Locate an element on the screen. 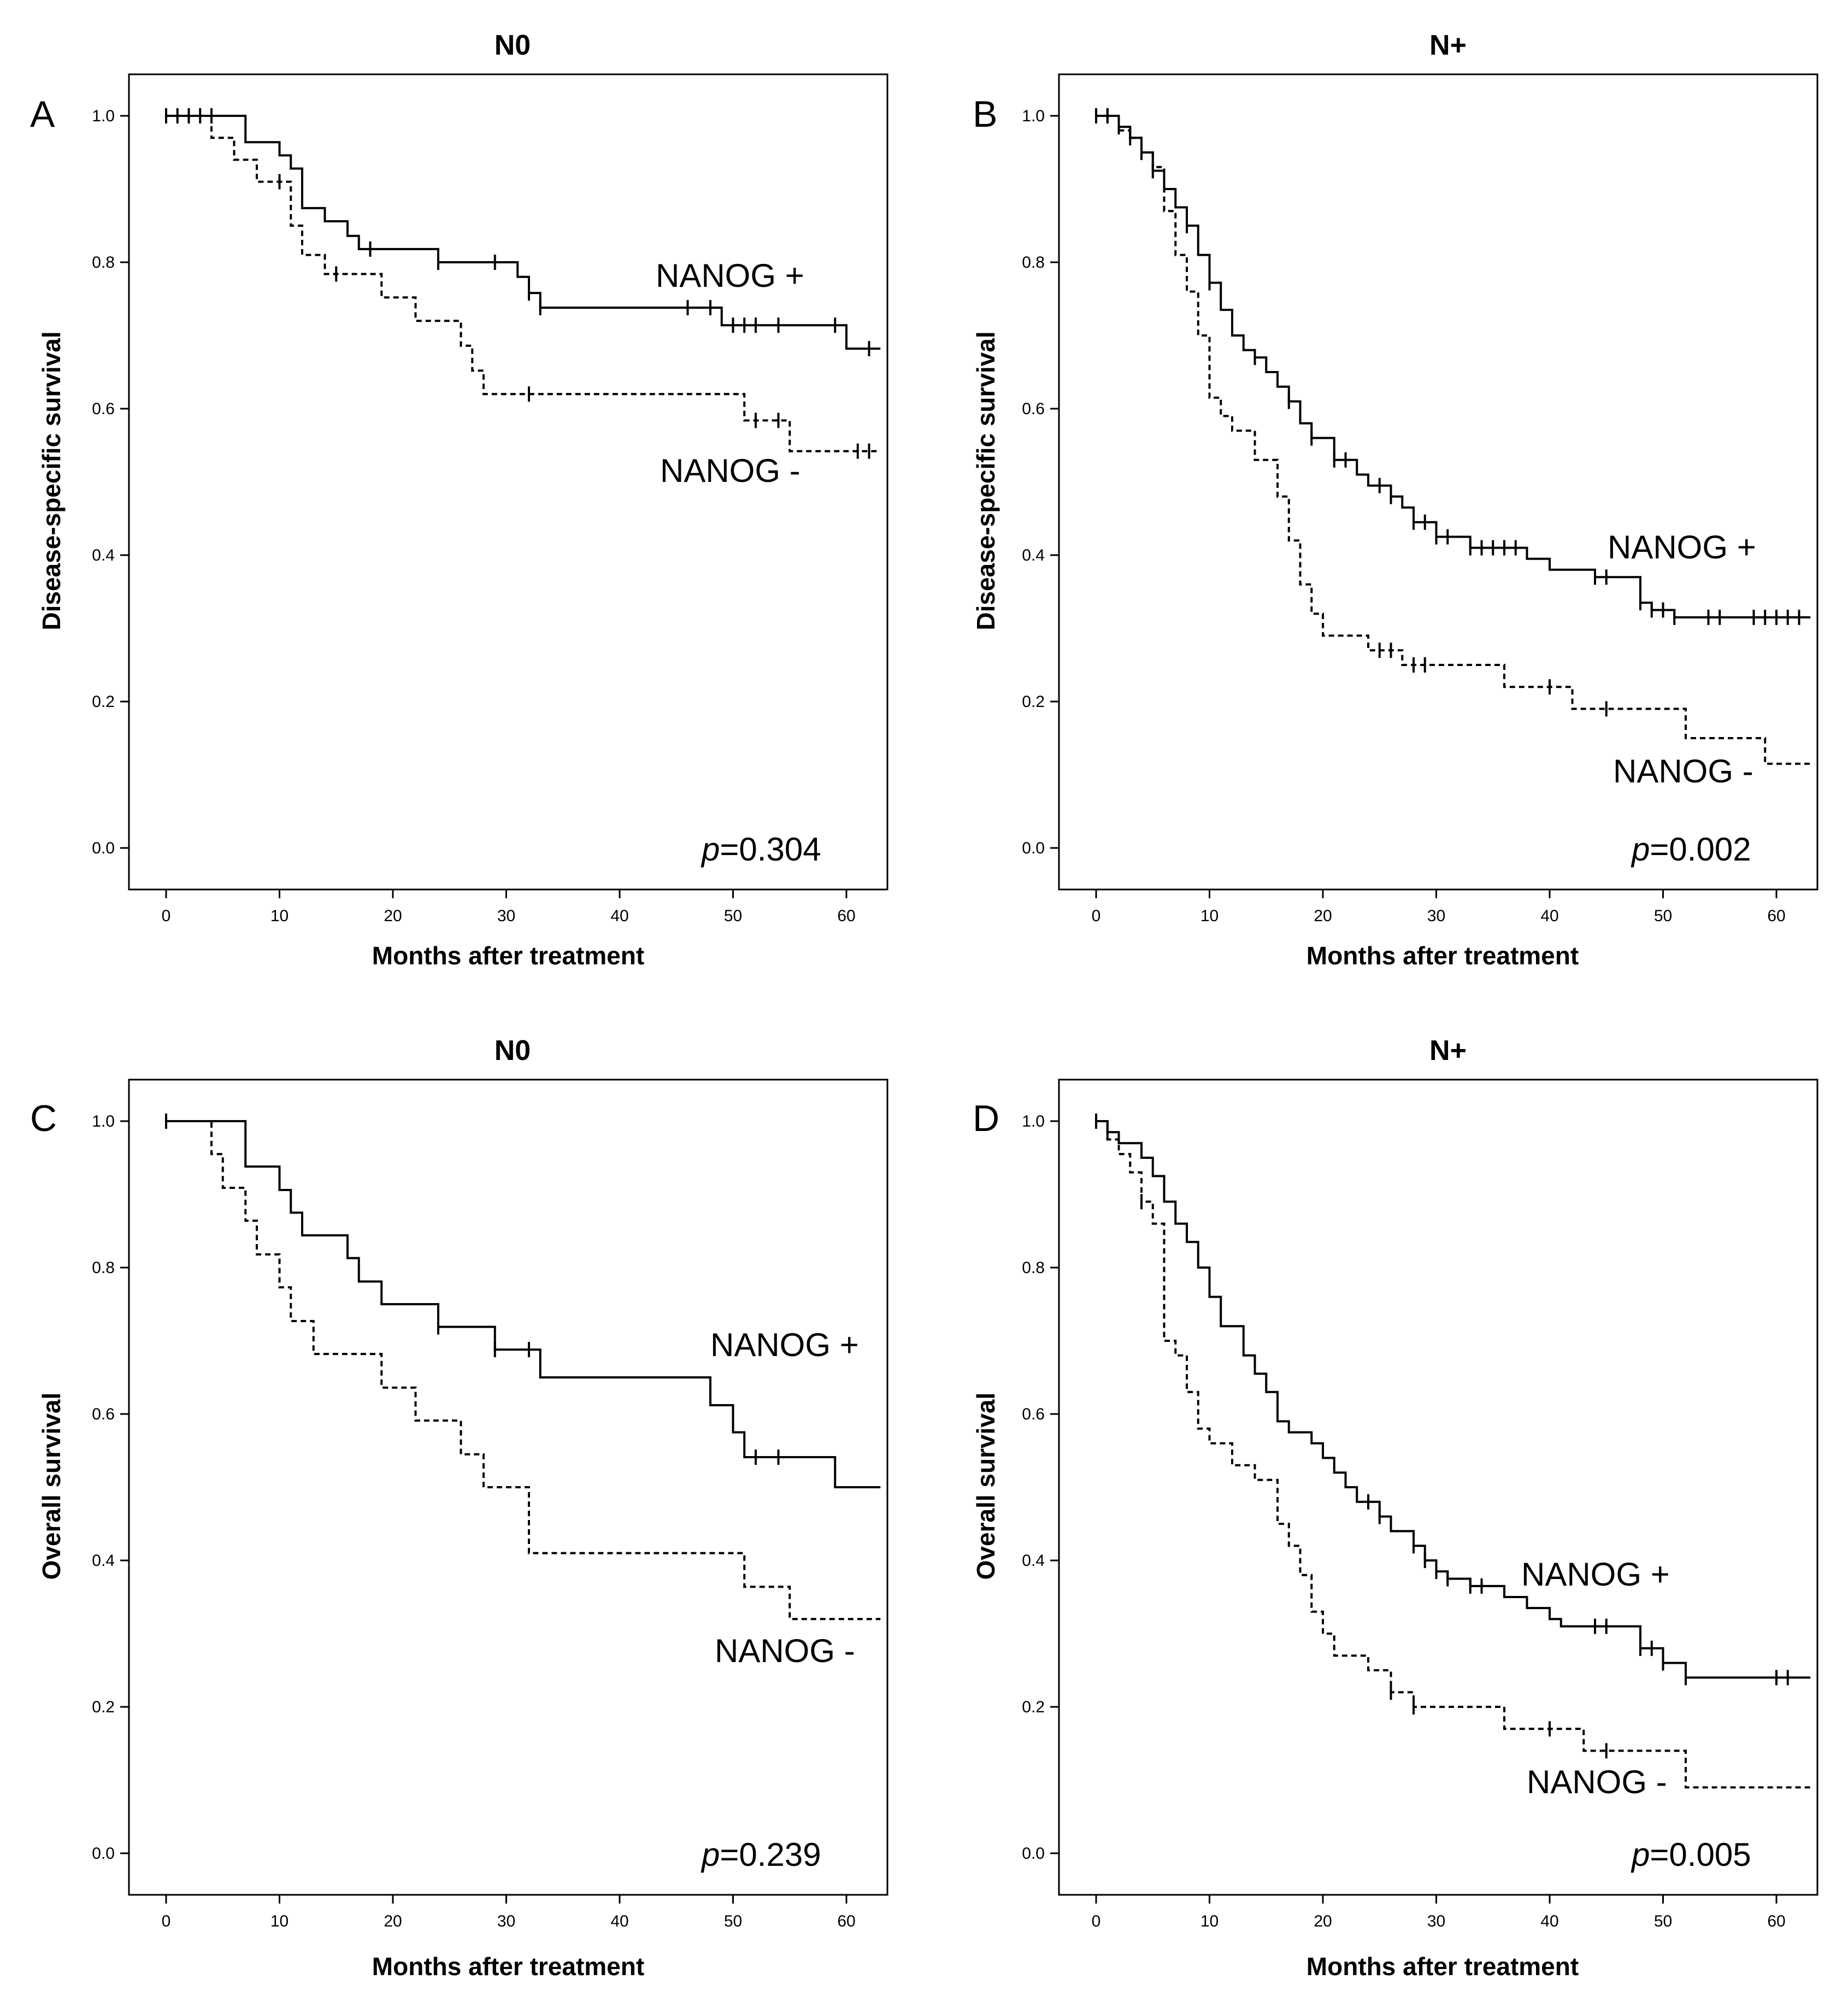 Image resolution: width=1848 pixels, height=2009 pixels. panel-d-ytick-label-4: 0.8 is located at coordinates (1033, 1268).